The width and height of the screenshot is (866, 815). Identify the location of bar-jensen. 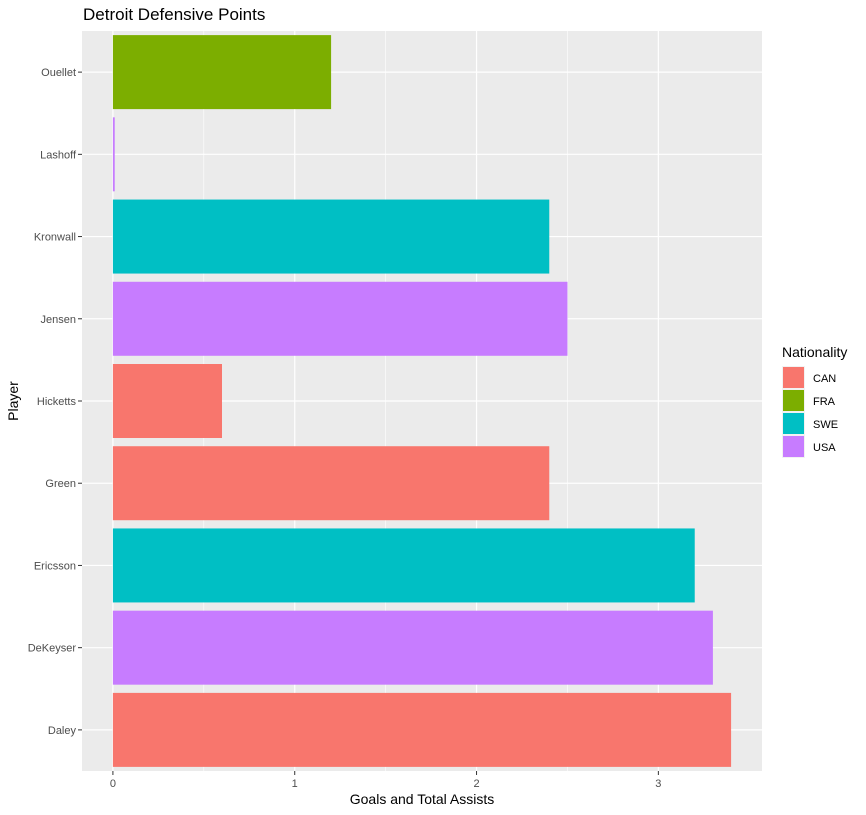
(340, 318).